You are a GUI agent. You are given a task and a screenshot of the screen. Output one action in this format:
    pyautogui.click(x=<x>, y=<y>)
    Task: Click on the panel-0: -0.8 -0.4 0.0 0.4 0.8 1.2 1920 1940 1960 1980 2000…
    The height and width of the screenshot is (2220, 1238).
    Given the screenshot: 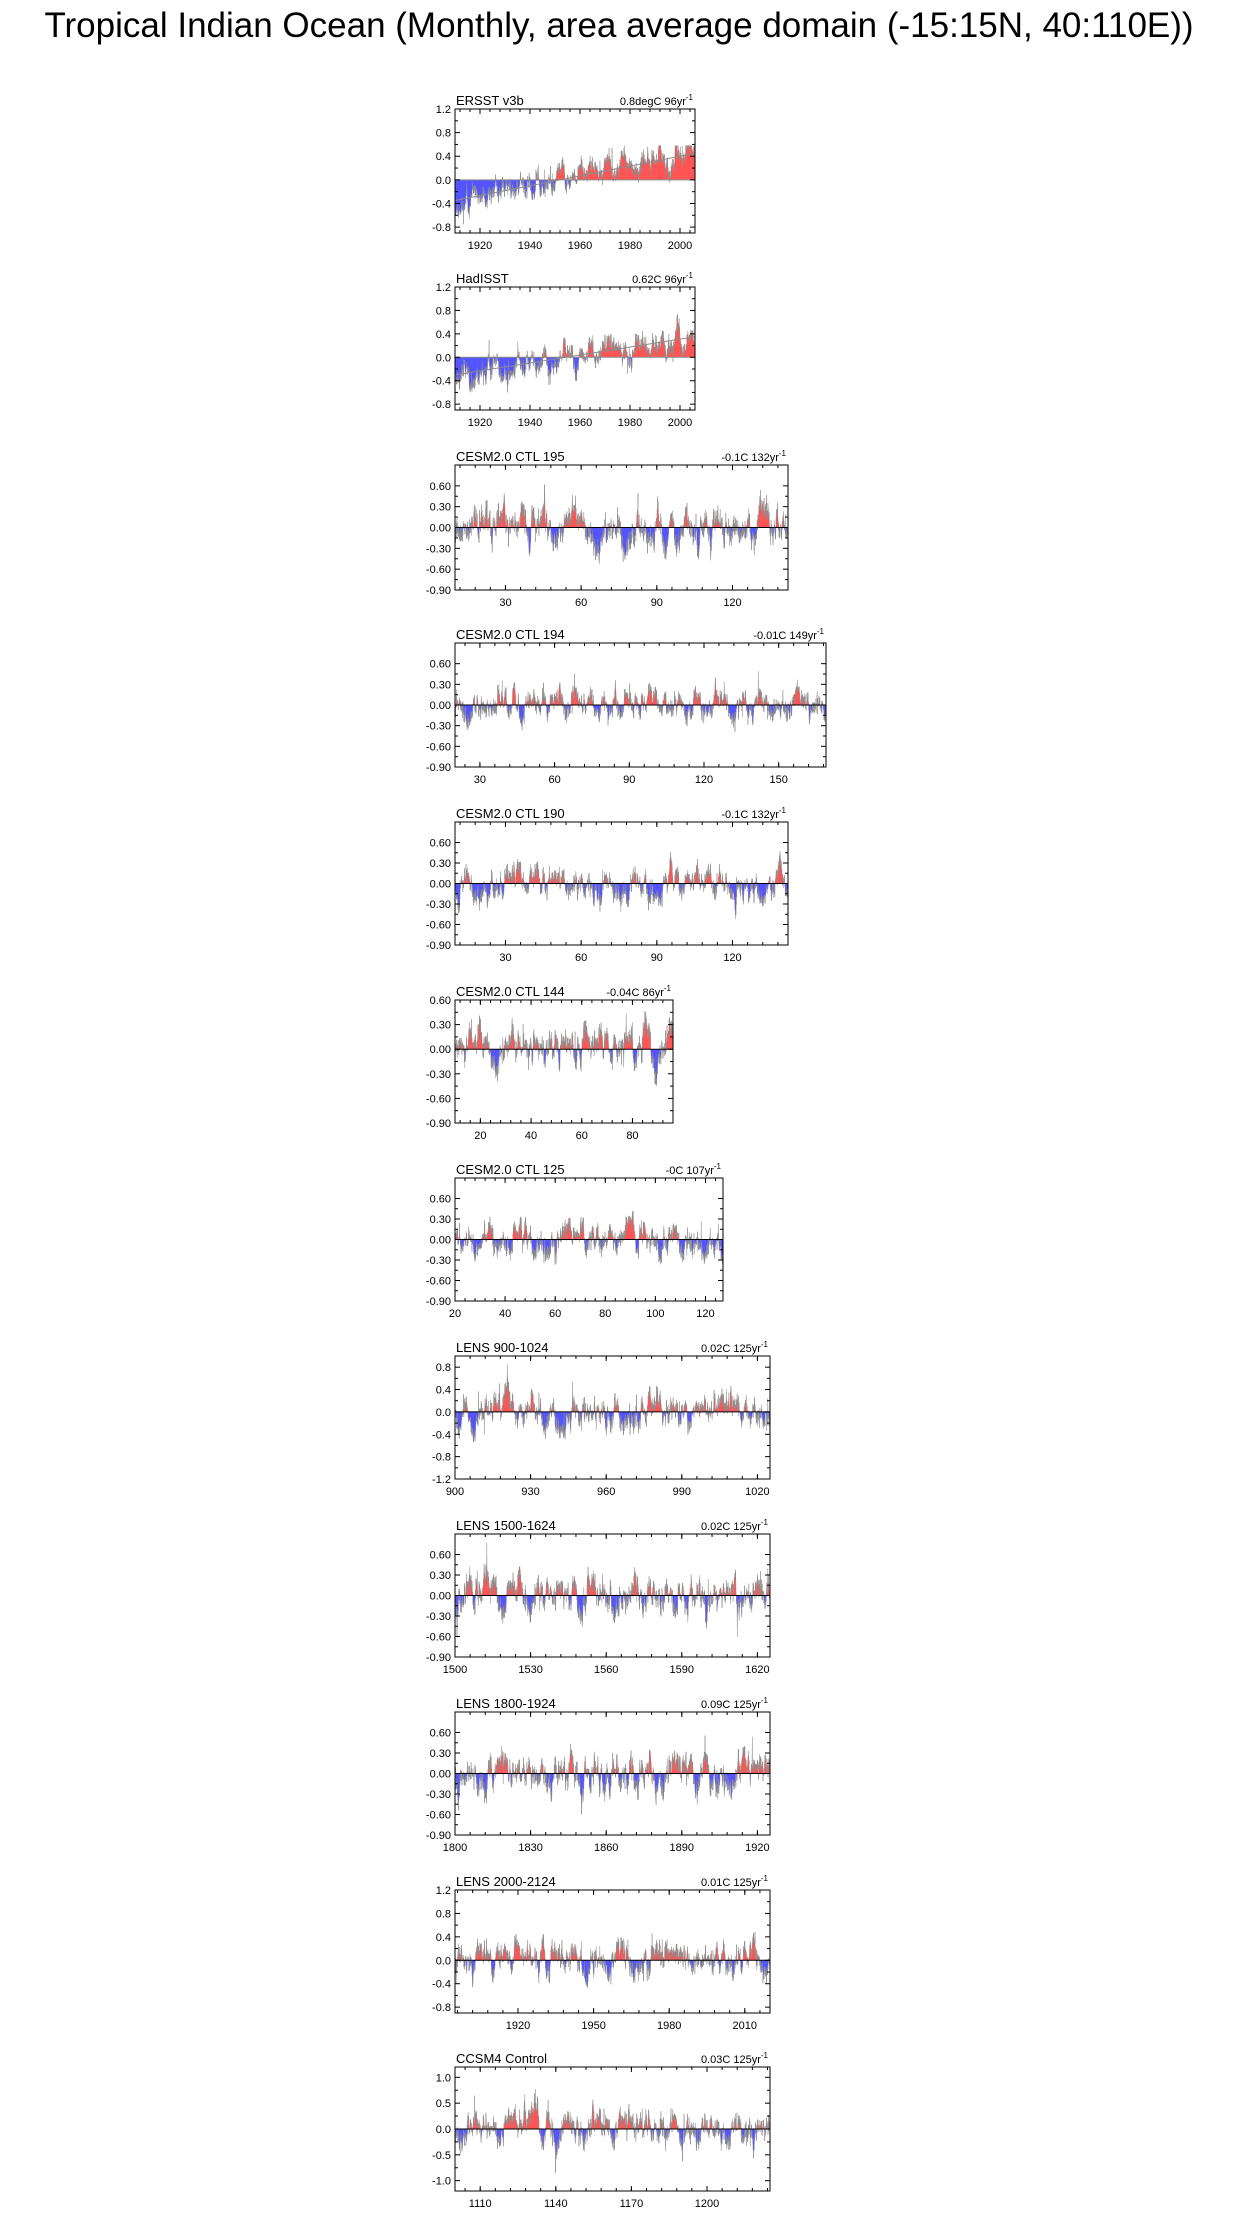 What is the action you would take?
    pyautogui.click(x=564, y=172)
    